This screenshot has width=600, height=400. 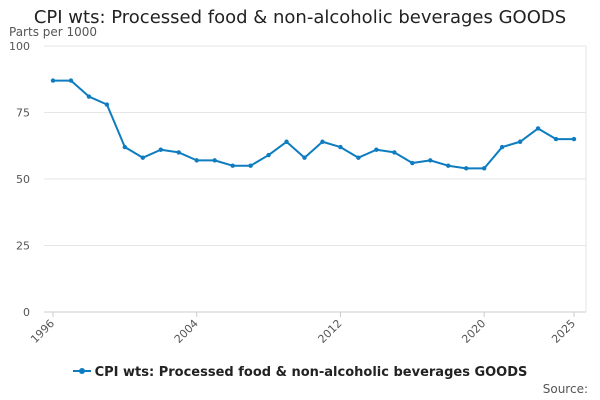 What do you see at coordinates (19, 46) in the screenshot?
I see `y-tick-label-100: 100` at bounding box center [19, 46].